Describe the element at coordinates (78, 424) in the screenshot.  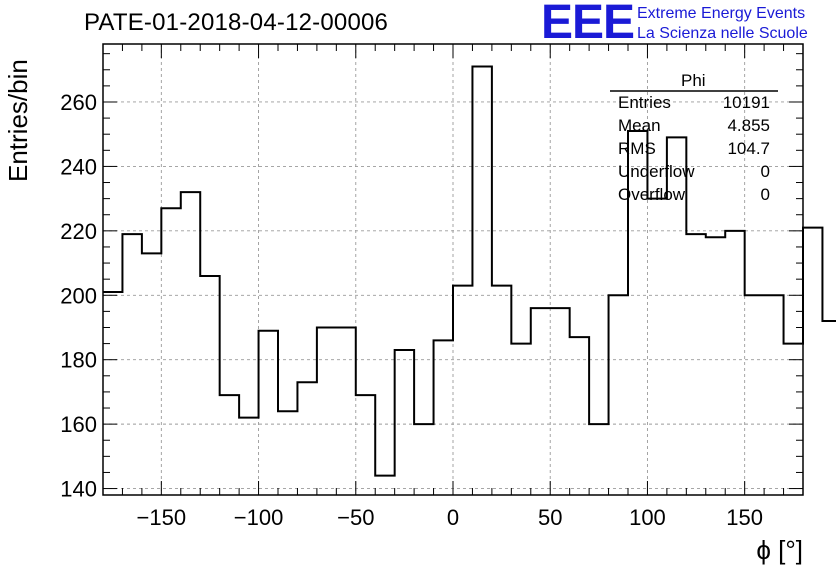
I see `y-tick-label: 160` at that location.